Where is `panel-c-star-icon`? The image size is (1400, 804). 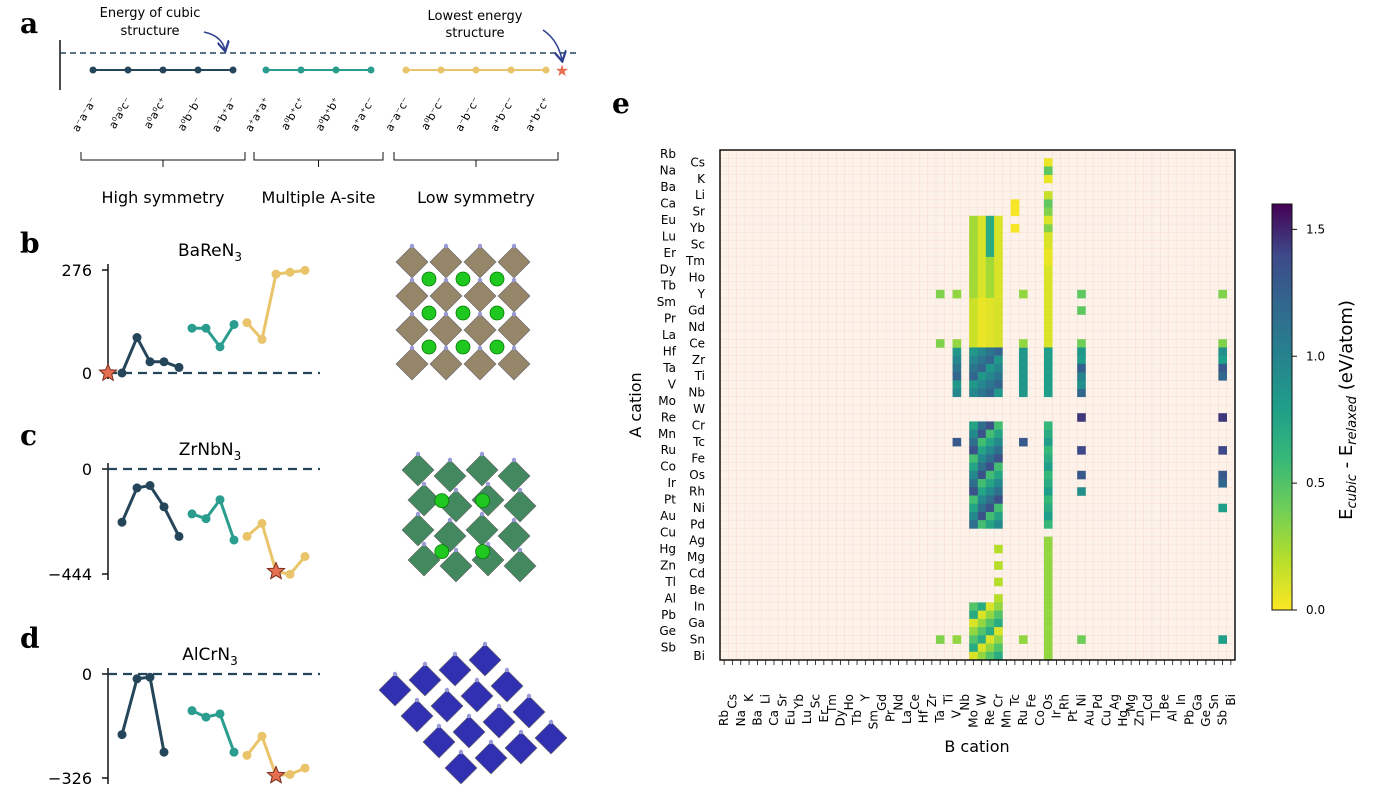
panel-c-star-icon is located at coordinates (276, 570).